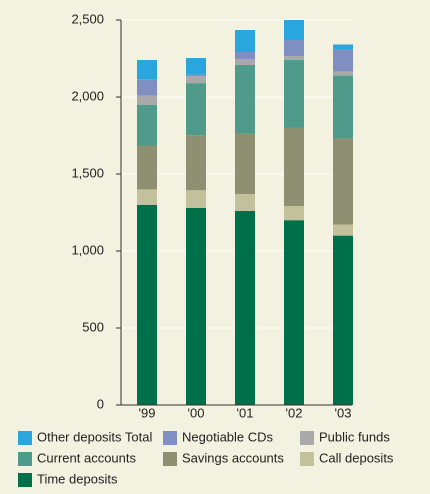 This screenshot has height=494, width=430. What do you see at coordinates (87, 249) in the screenshot?
I see `y-tick-label: 1,000` at bounding box center [87, 249].